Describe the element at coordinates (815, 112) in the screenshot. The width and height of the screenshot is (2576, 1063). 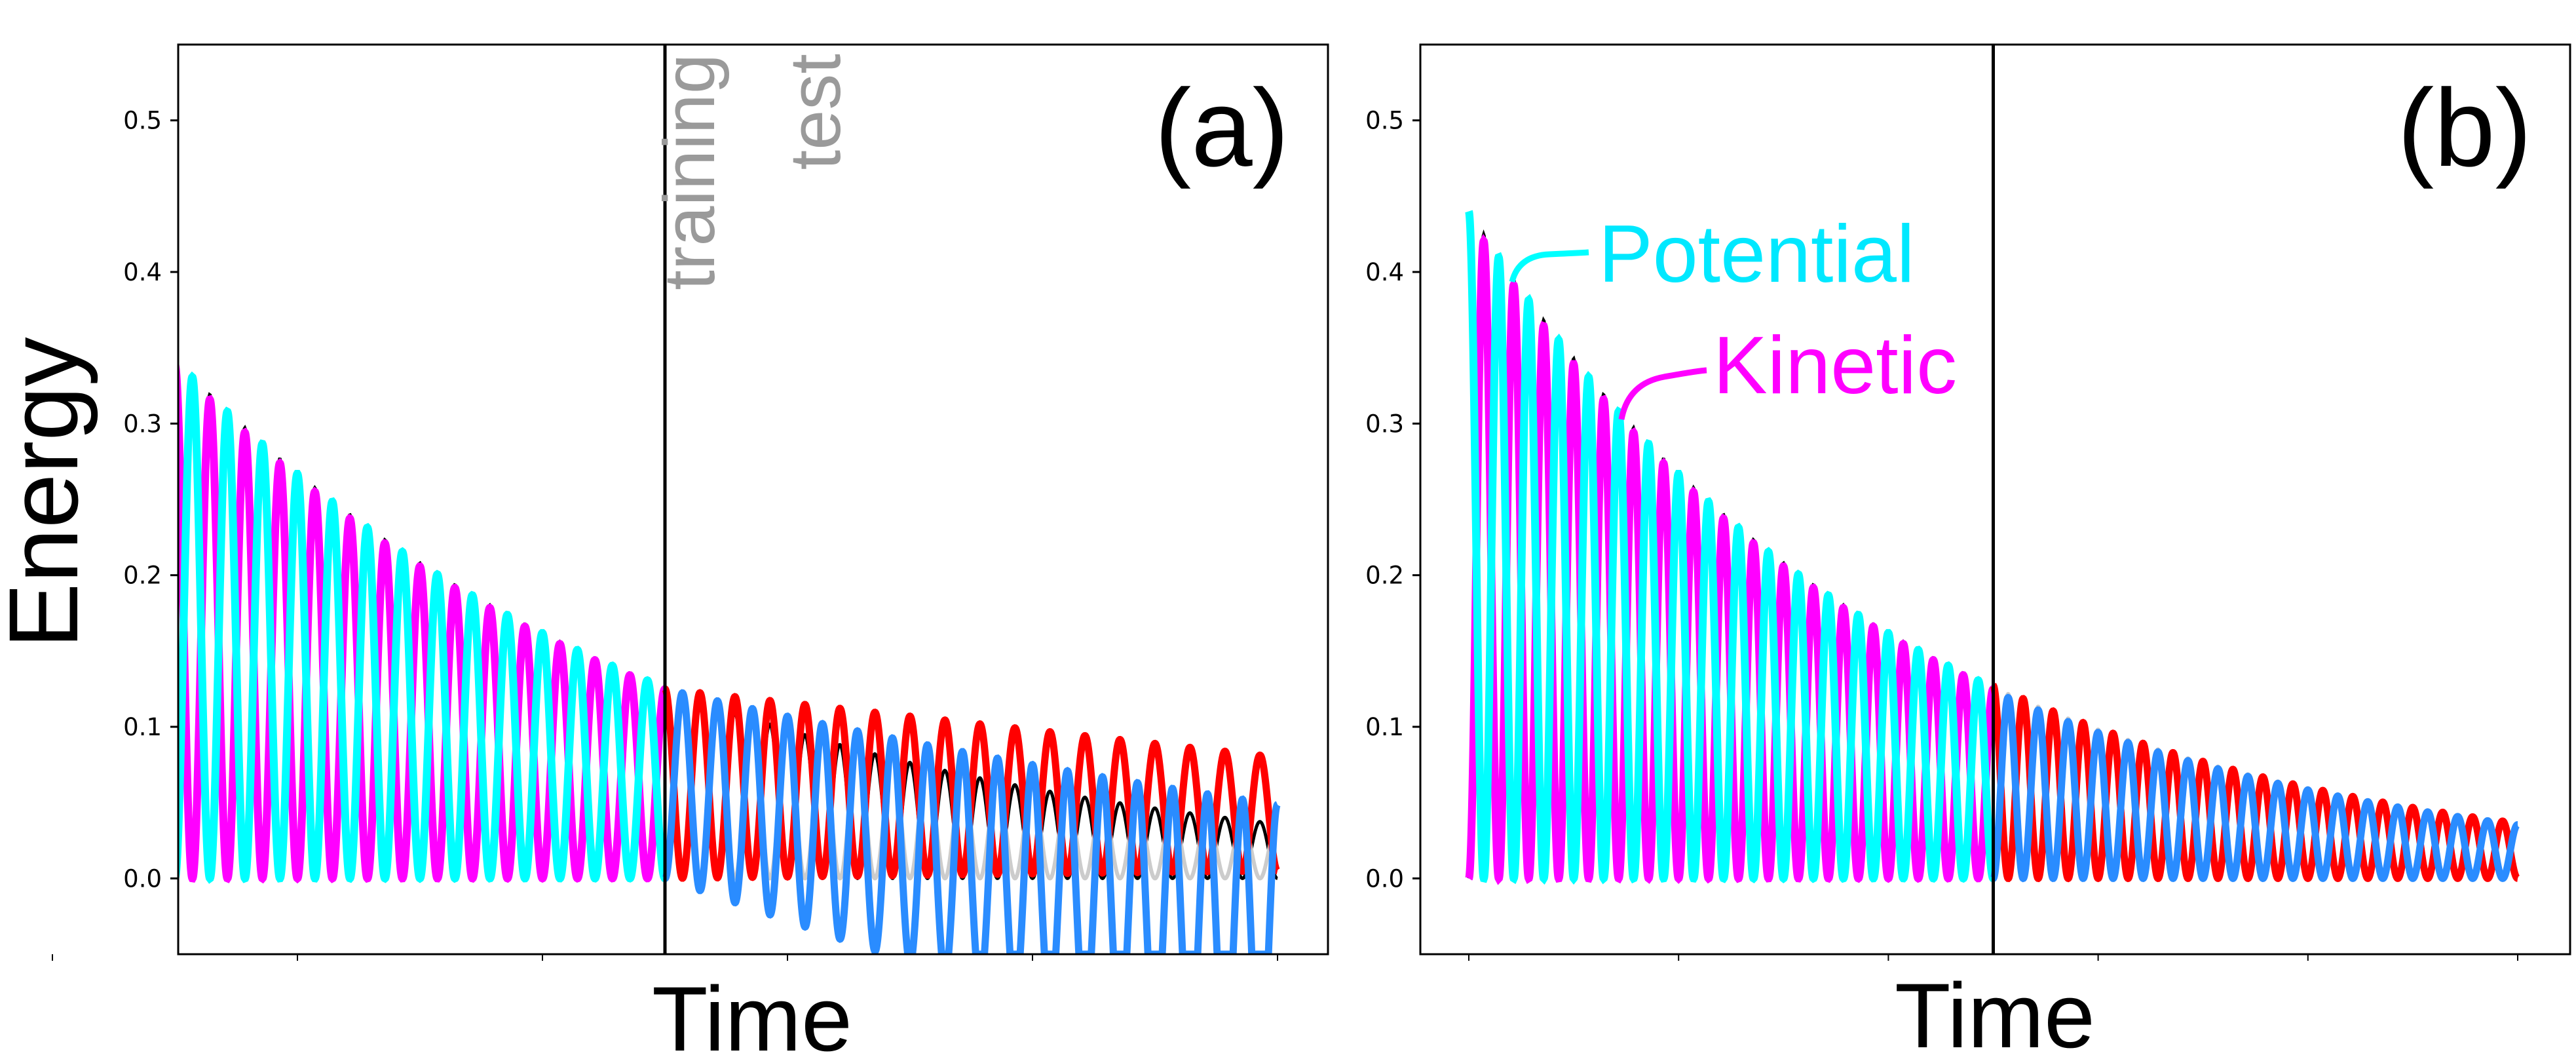
I see `region-label-test: test` at that location.